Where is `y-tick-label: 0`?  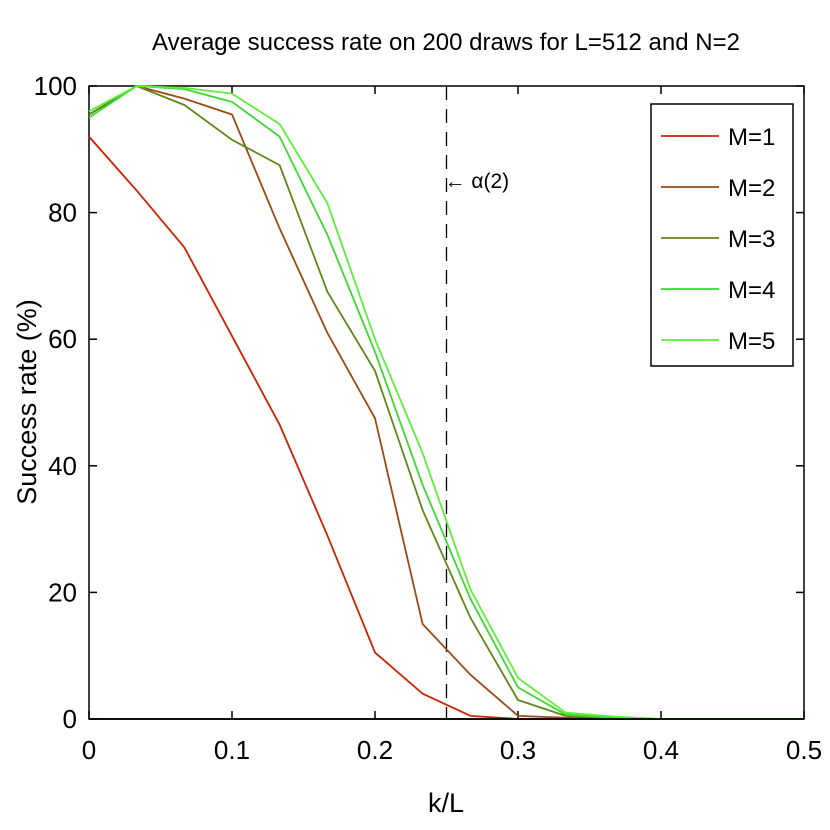
y-tick-label: 0 is located at coordinates (70, 719).